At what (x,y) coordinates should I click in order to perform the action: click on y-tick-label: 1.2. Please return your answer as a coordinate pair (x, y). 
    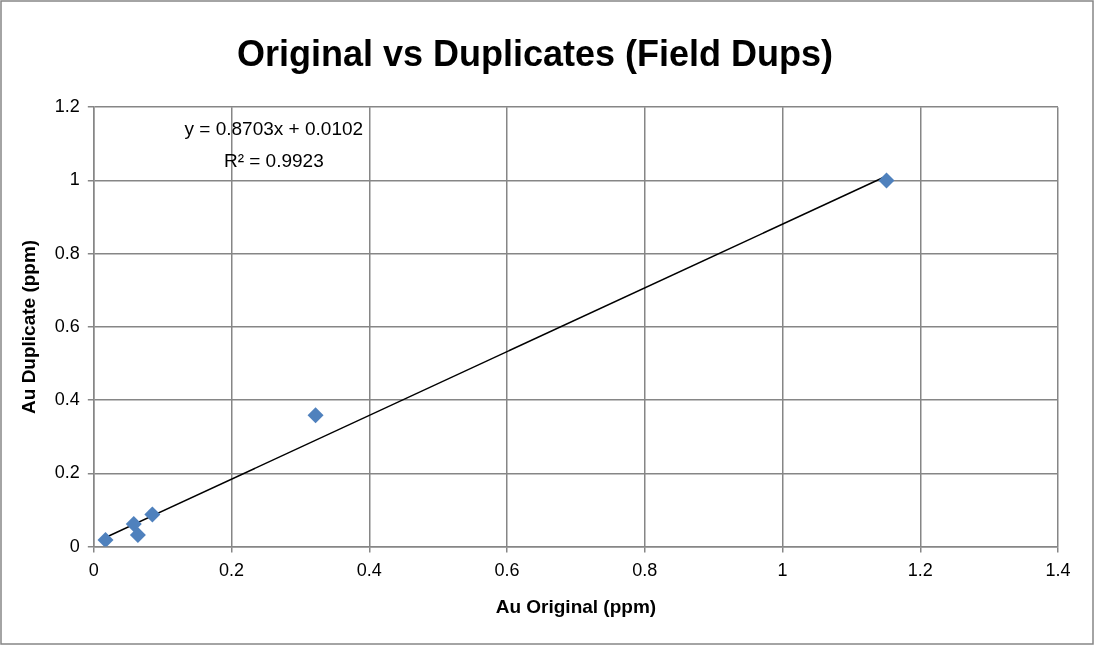
    Looking at the image, I should click on (67, 106).